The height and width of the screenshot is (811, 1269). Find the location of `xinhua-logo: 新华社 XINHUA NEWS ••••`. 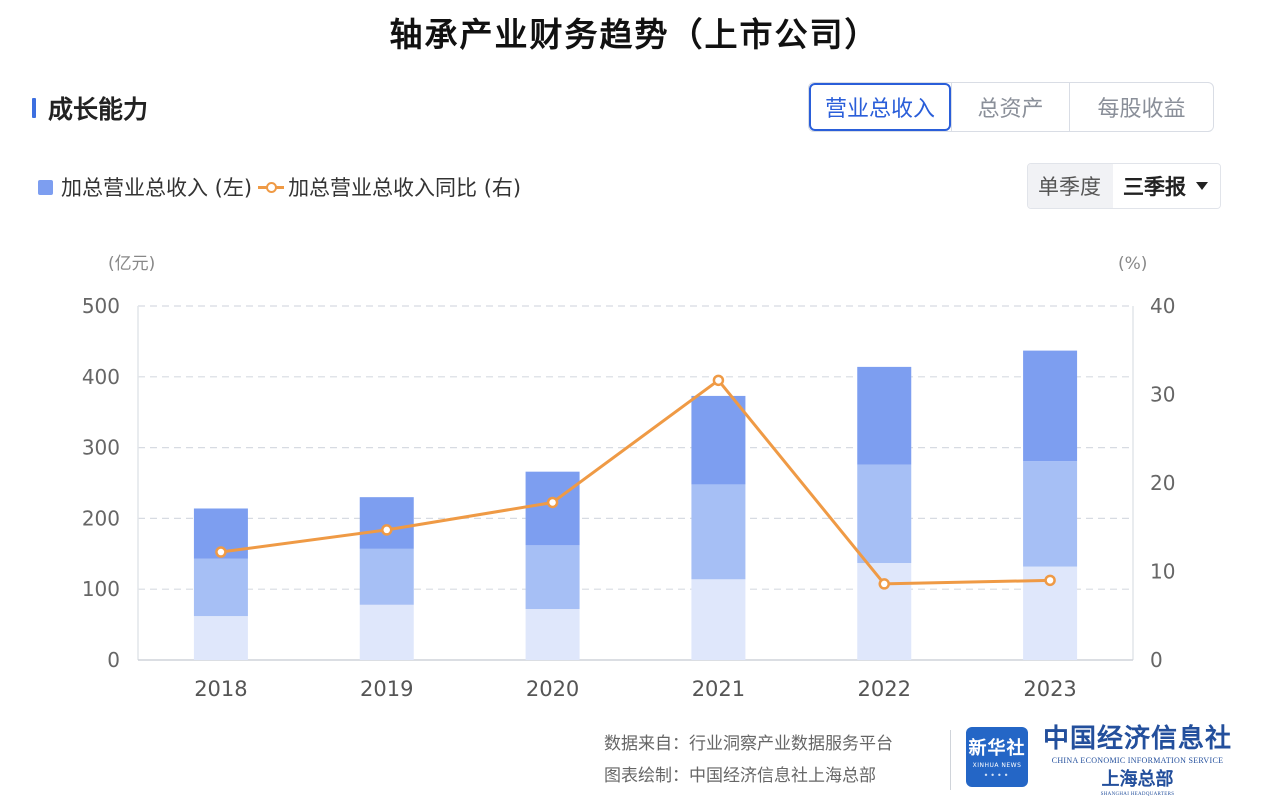

xinhua-logo: 新华社 XINHUA NEWS •••• is located at coordinates (997, 757).